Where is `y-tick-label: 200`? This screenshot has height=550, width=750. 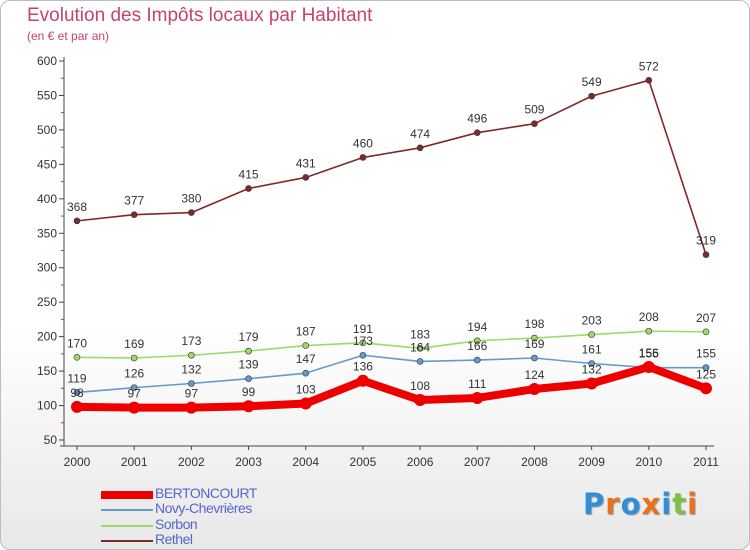 y-tick-label: 200 is located at coordinates (47, 337).